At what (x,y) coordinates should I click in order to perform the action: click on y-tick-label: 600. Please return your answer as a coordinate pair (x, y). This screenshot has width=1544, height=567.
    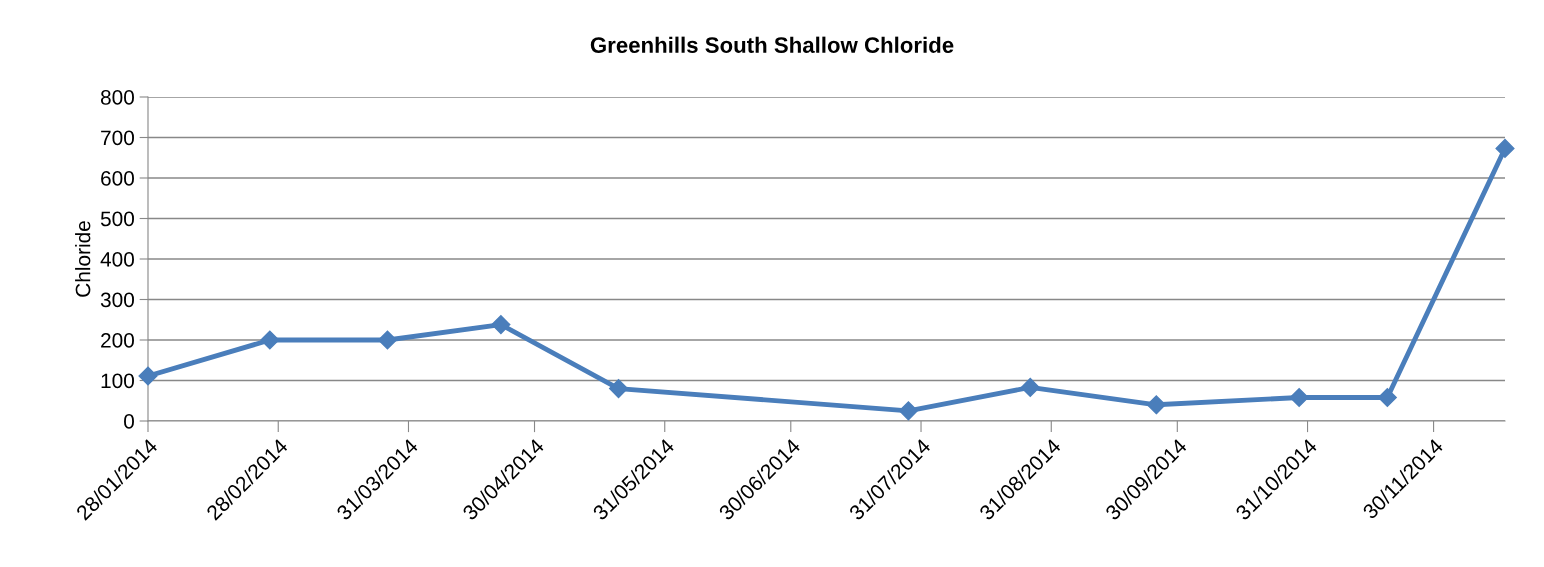
    Looking at the image, I should click on (117, 178).